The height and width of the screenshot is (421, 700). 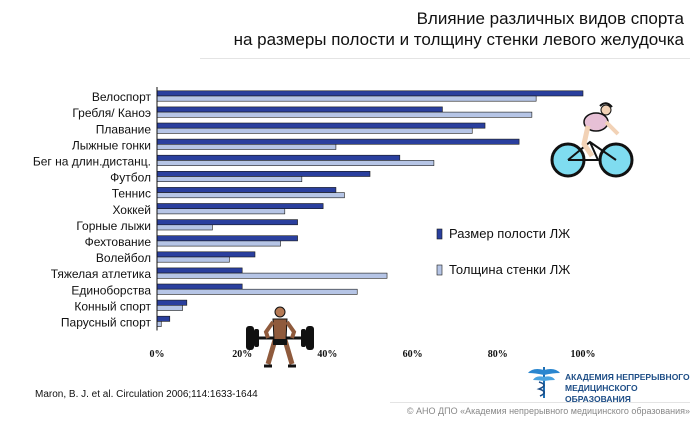 I want to click on legend-label-1: Толщина стенки ЛЖ, so click(x=509, y=269).